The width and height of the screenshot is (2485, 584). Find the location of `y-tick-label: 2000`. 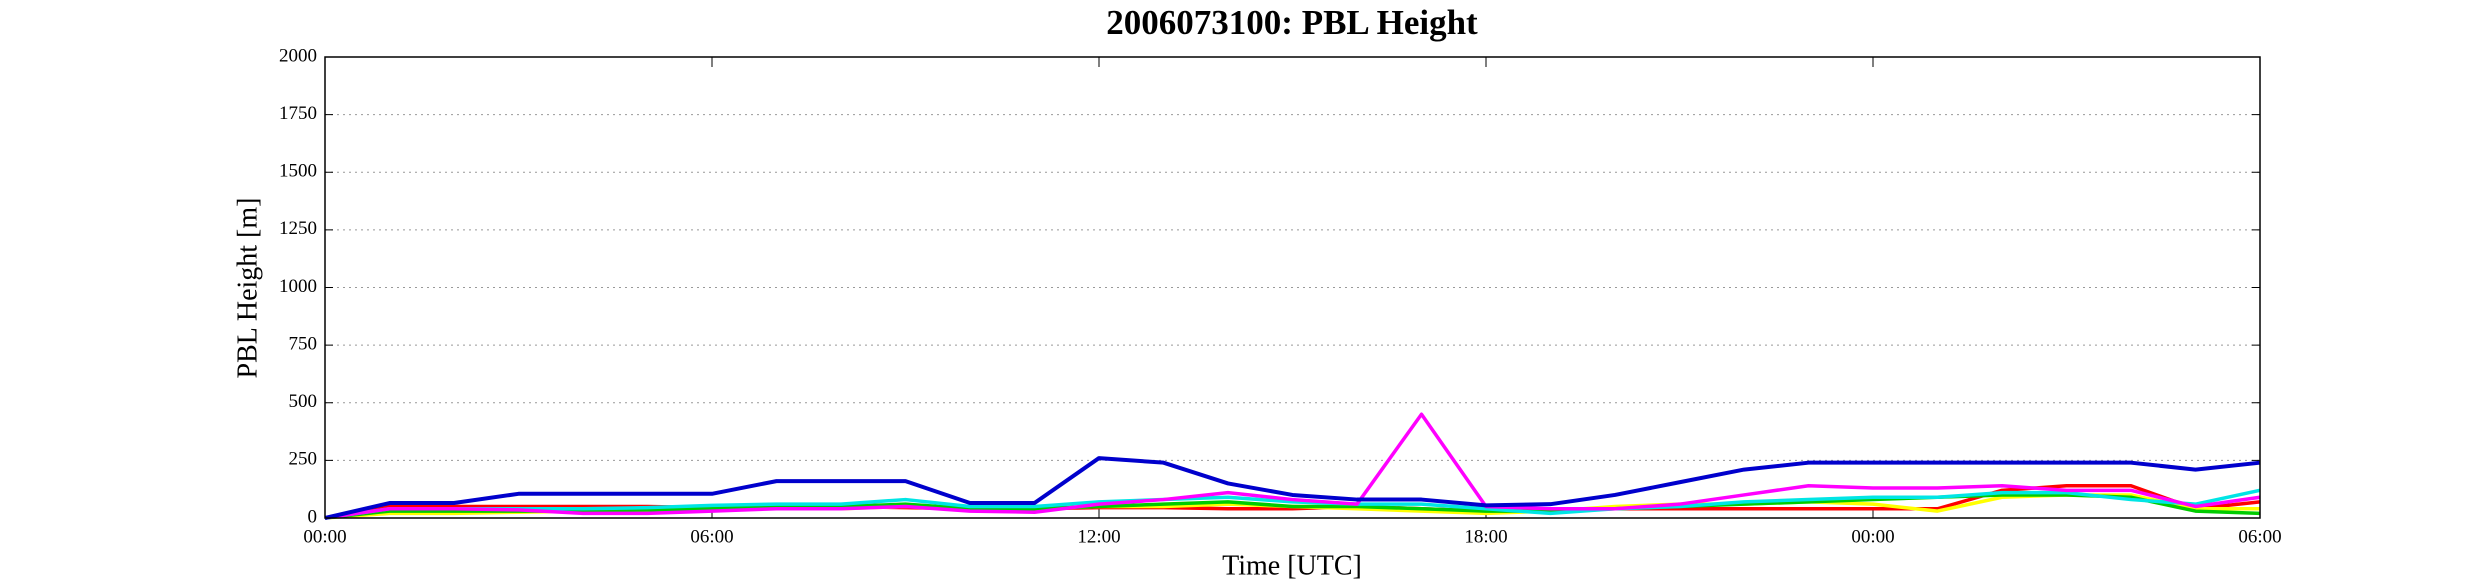

y-tick-label: 2000 is located at coordinates (298, 55).